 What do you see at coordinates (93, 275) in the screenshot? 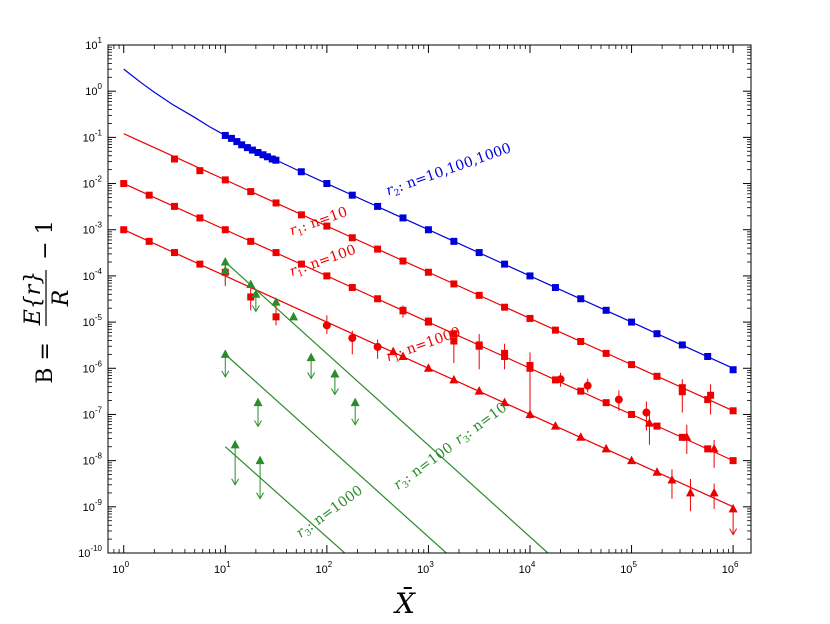
I see `y-tick-label: 10⁻⁴` at bounding box center [93, 275].